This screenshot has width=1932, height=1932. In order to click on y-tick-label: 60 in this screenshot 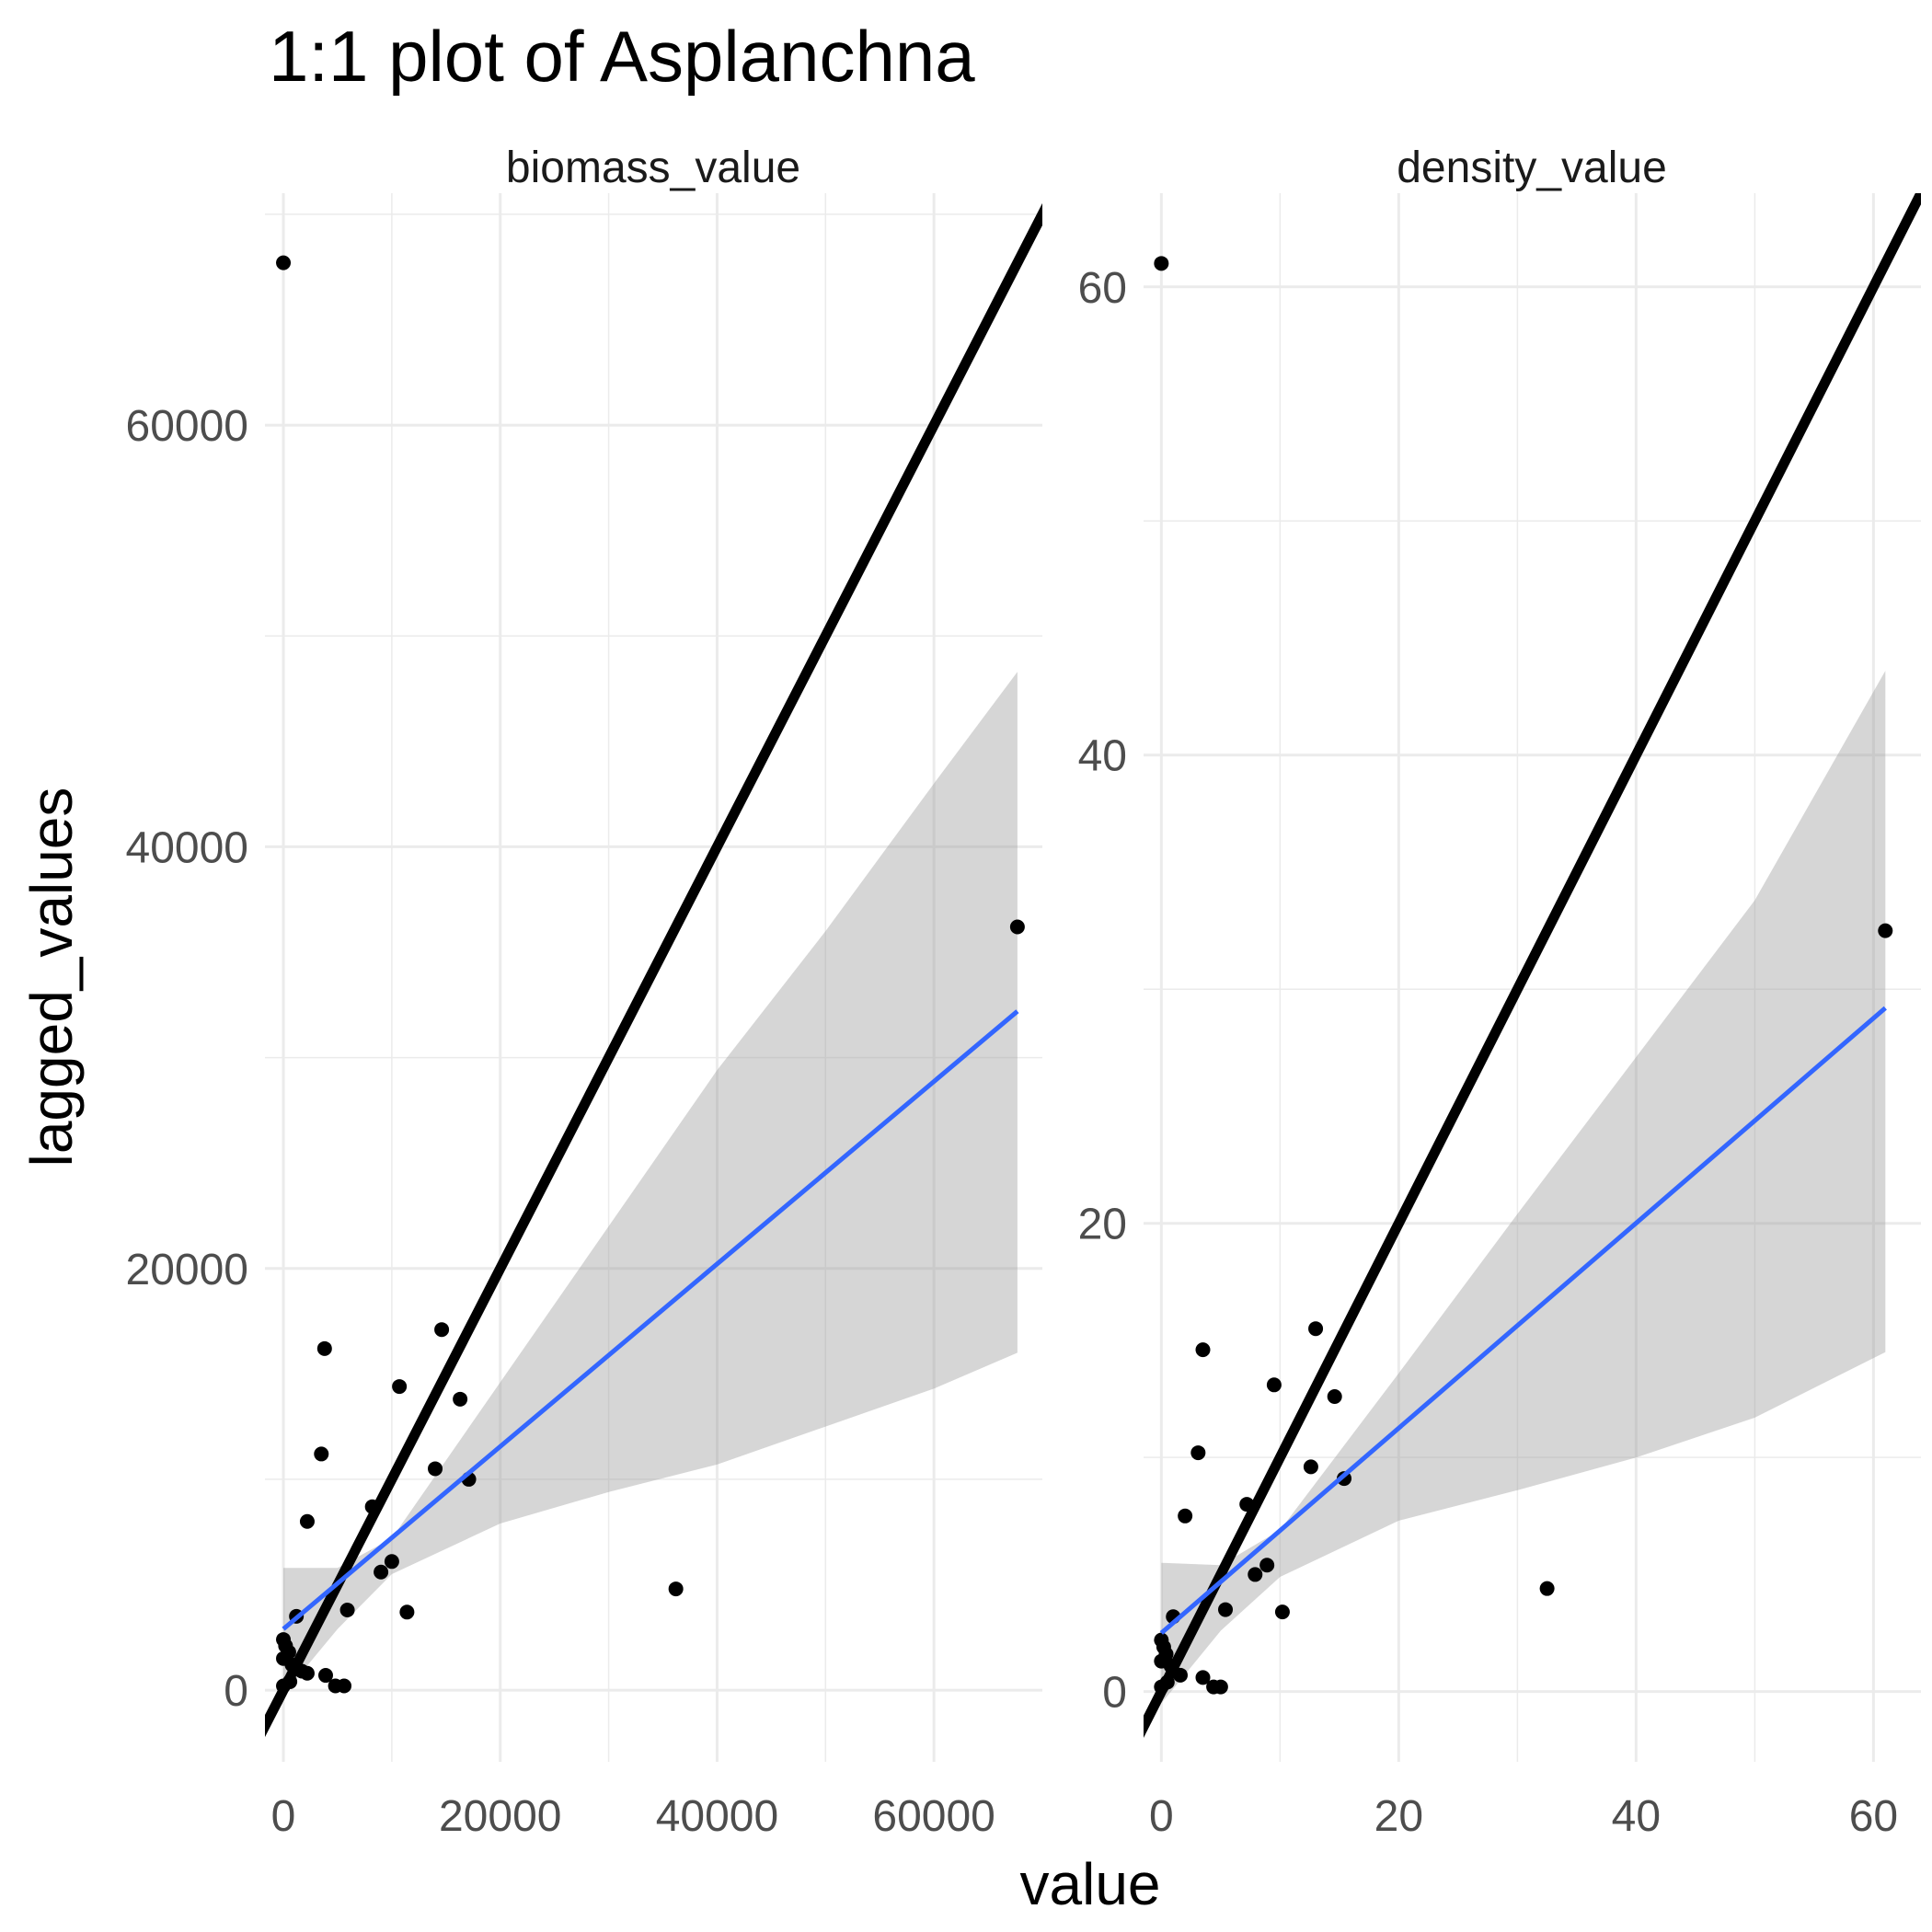, I will do `click(1102, 288)`.